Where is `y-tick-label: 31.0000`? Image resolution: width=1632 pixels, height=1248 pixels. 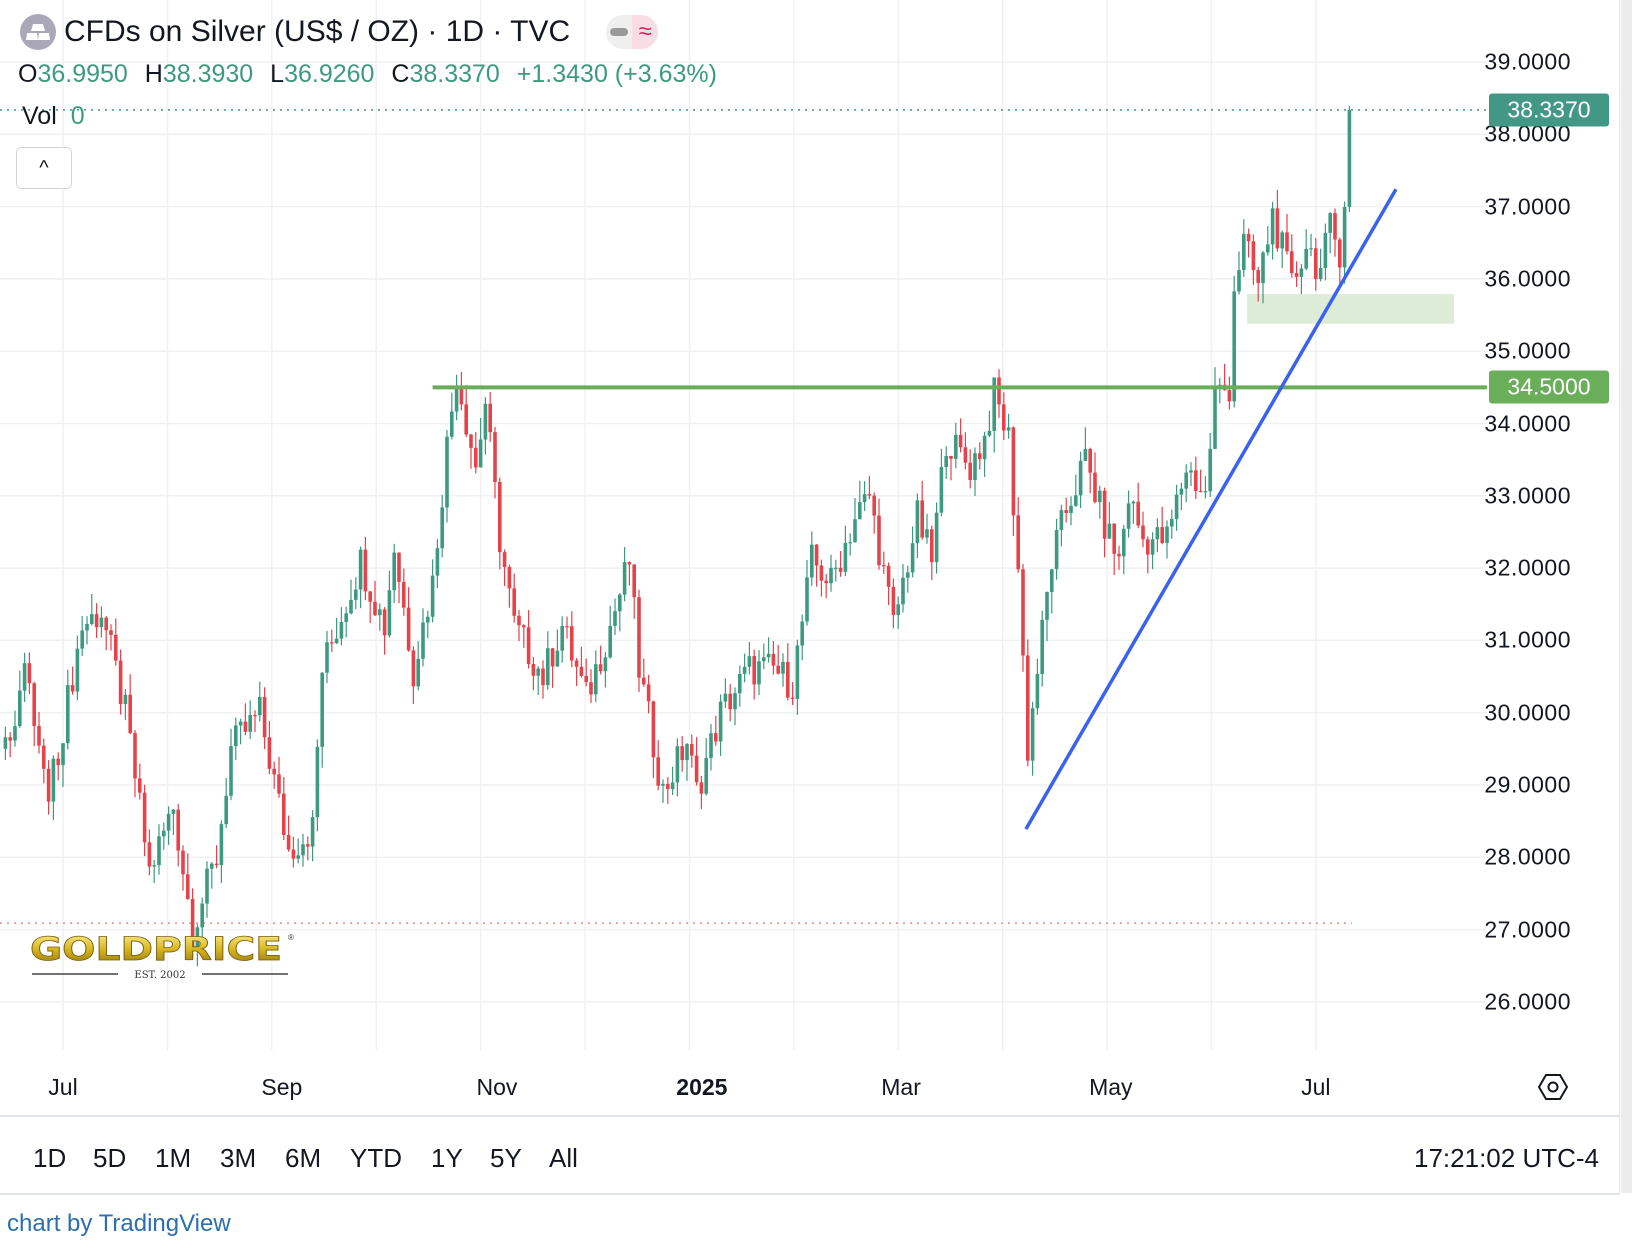
y-tick-label: 31.0000 is located at coordinates (1527, 639).